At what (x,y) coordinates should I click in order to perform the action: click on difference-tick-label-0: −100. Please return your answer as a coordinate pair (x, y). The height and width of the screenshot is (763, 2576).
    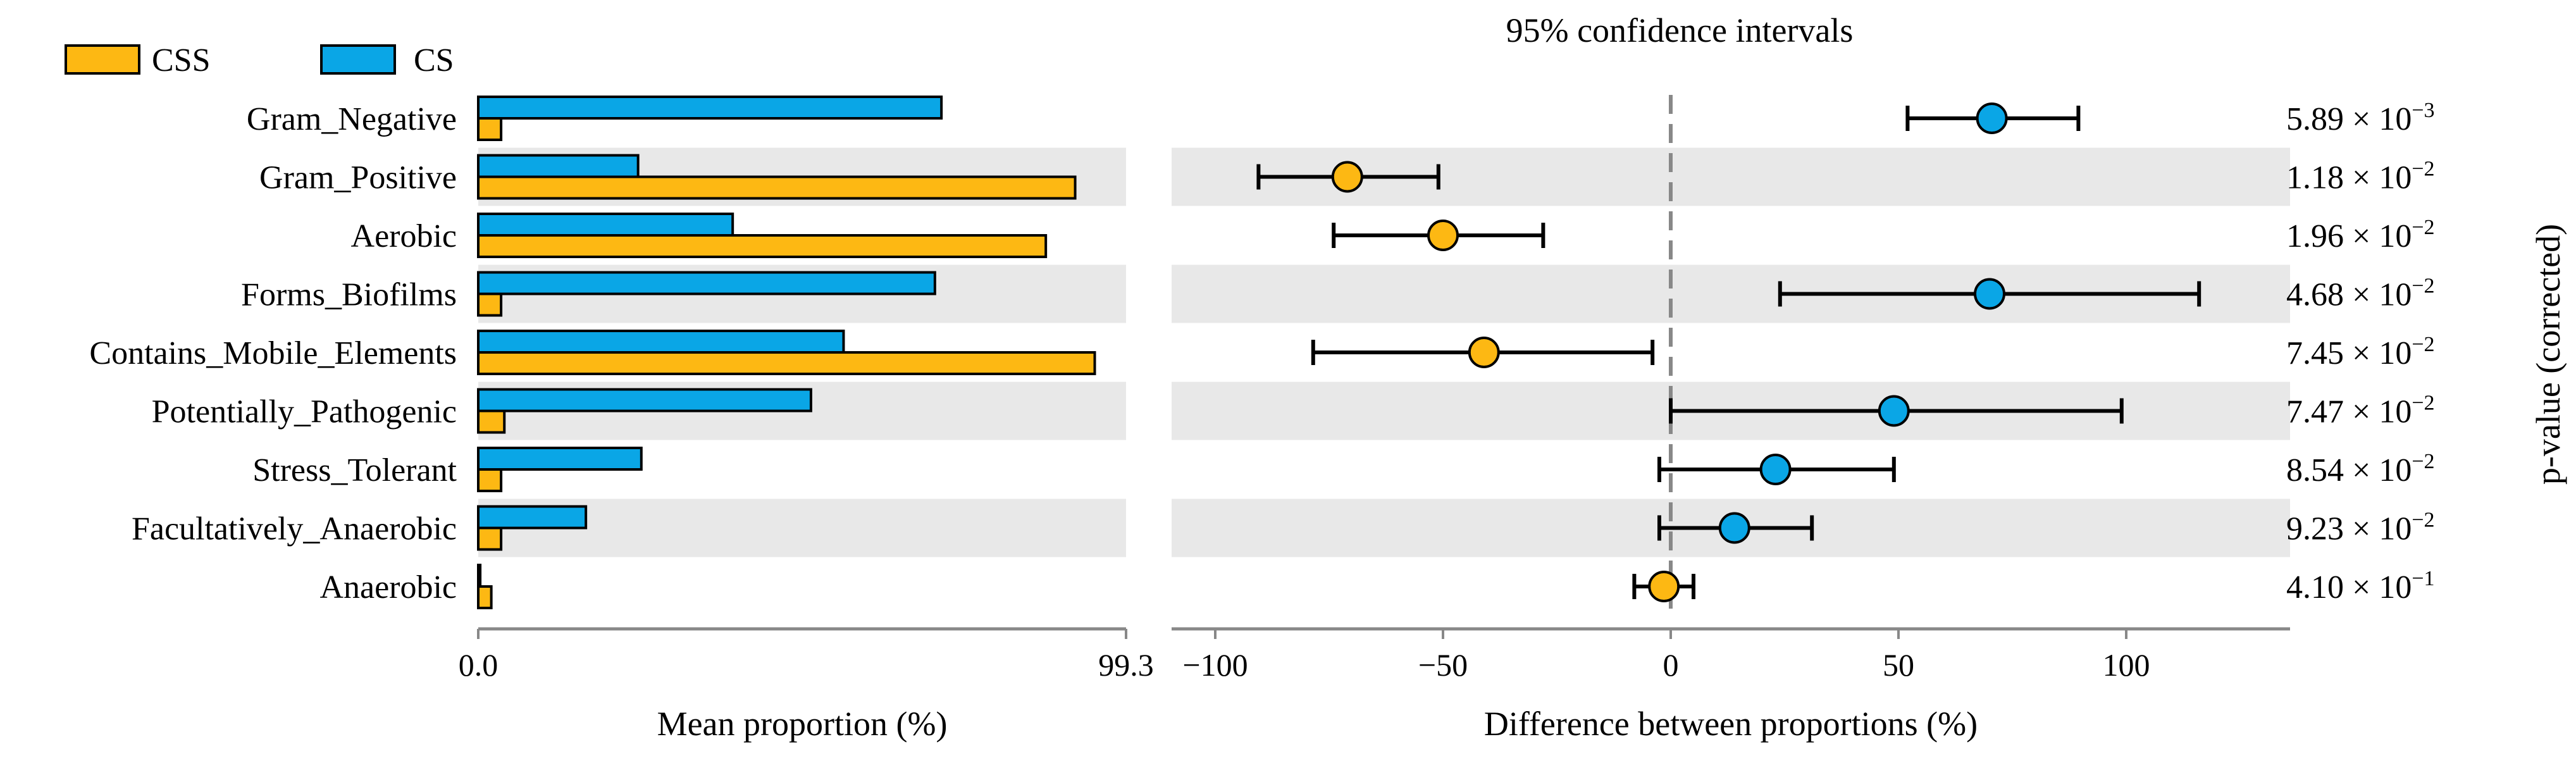
    Looking at the image, I should click on (1215, 665).